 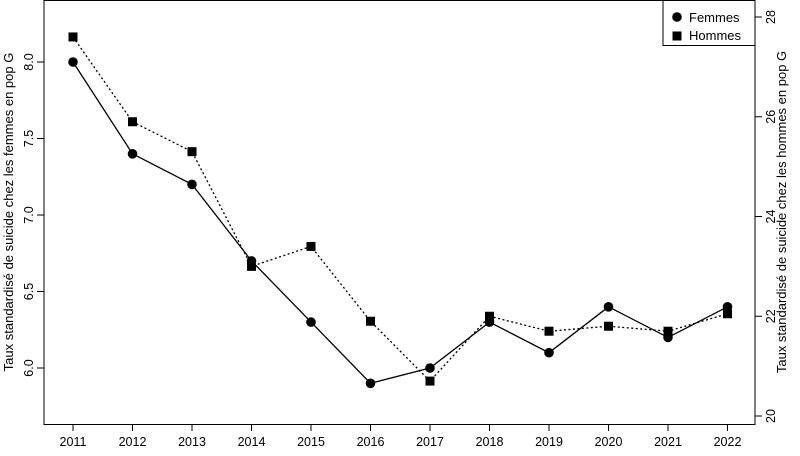 What do you see at coordinates (252, 442) in the screenshot?
I see `x-tick-label-2014: 2014` at bounding box center [252, 442].